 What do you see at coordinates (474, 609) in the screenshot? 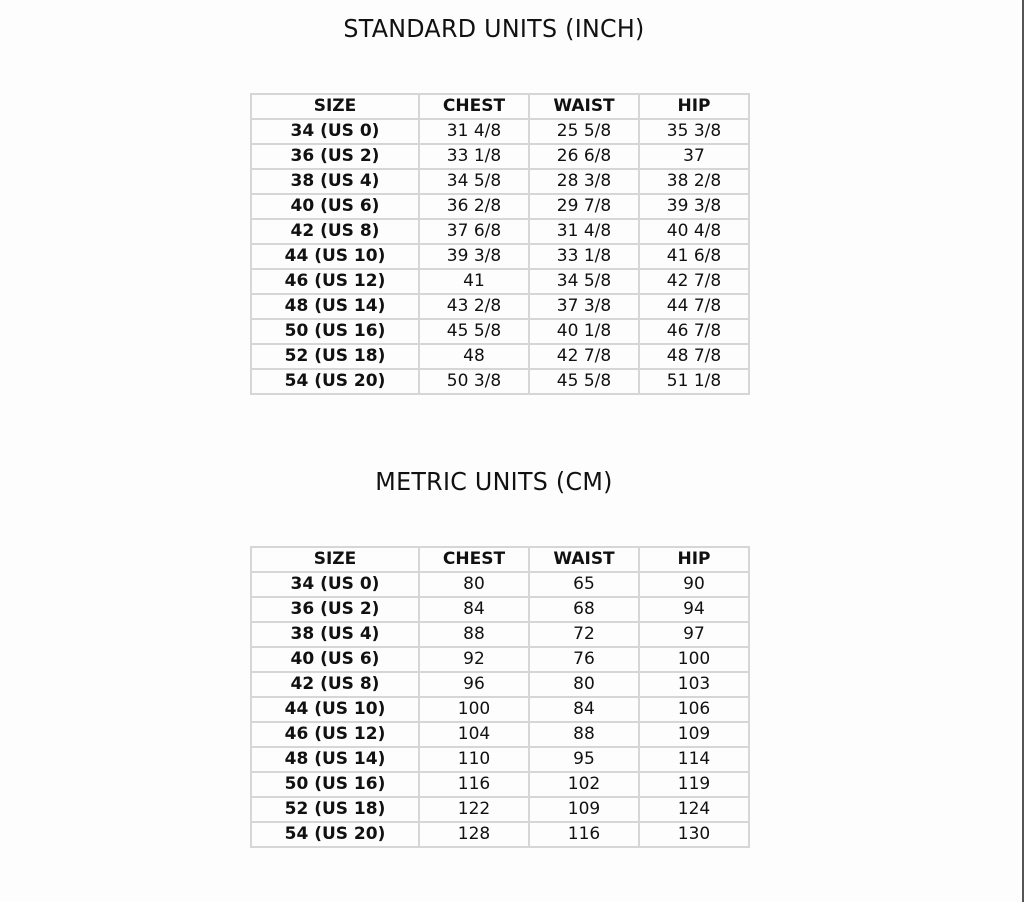
I see `chest-cell: 84` at bounding box center [474, 609].